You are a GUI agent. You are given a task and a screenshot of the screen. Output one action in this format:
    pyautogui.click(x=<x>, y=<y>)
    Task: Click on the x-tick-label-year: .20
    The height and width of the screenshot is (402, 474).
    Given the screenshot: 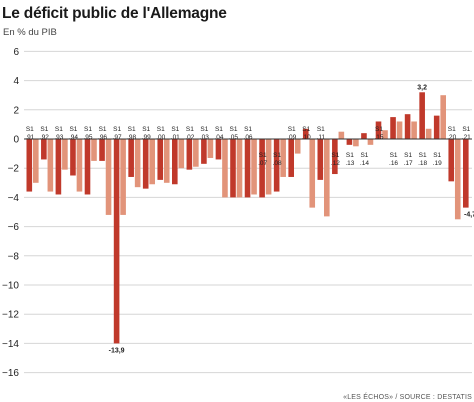 What is the action you would take?
    pyautogui.click(x=451, y=137)
    